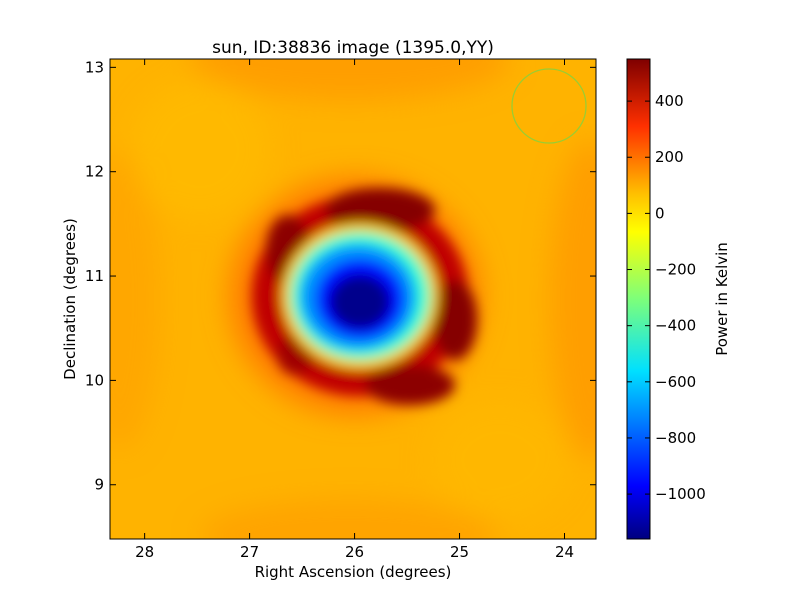  Describe the element at coordinates (675, 438) in the screenshot. I see `colorbar-tick-label: −800` at that location.